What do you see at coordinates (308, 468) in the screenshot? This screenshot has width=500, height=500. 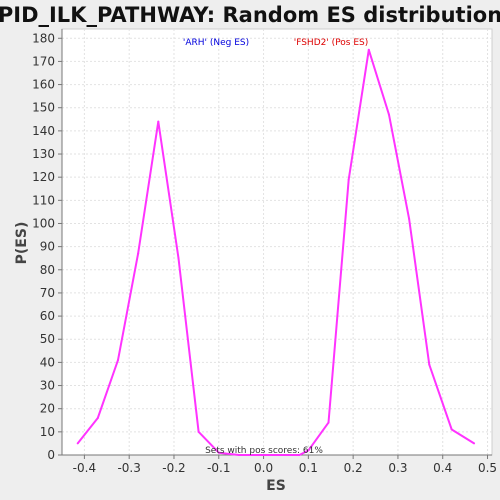 I see `x-tick-label: 0.1` at bounding box center [308, 468].